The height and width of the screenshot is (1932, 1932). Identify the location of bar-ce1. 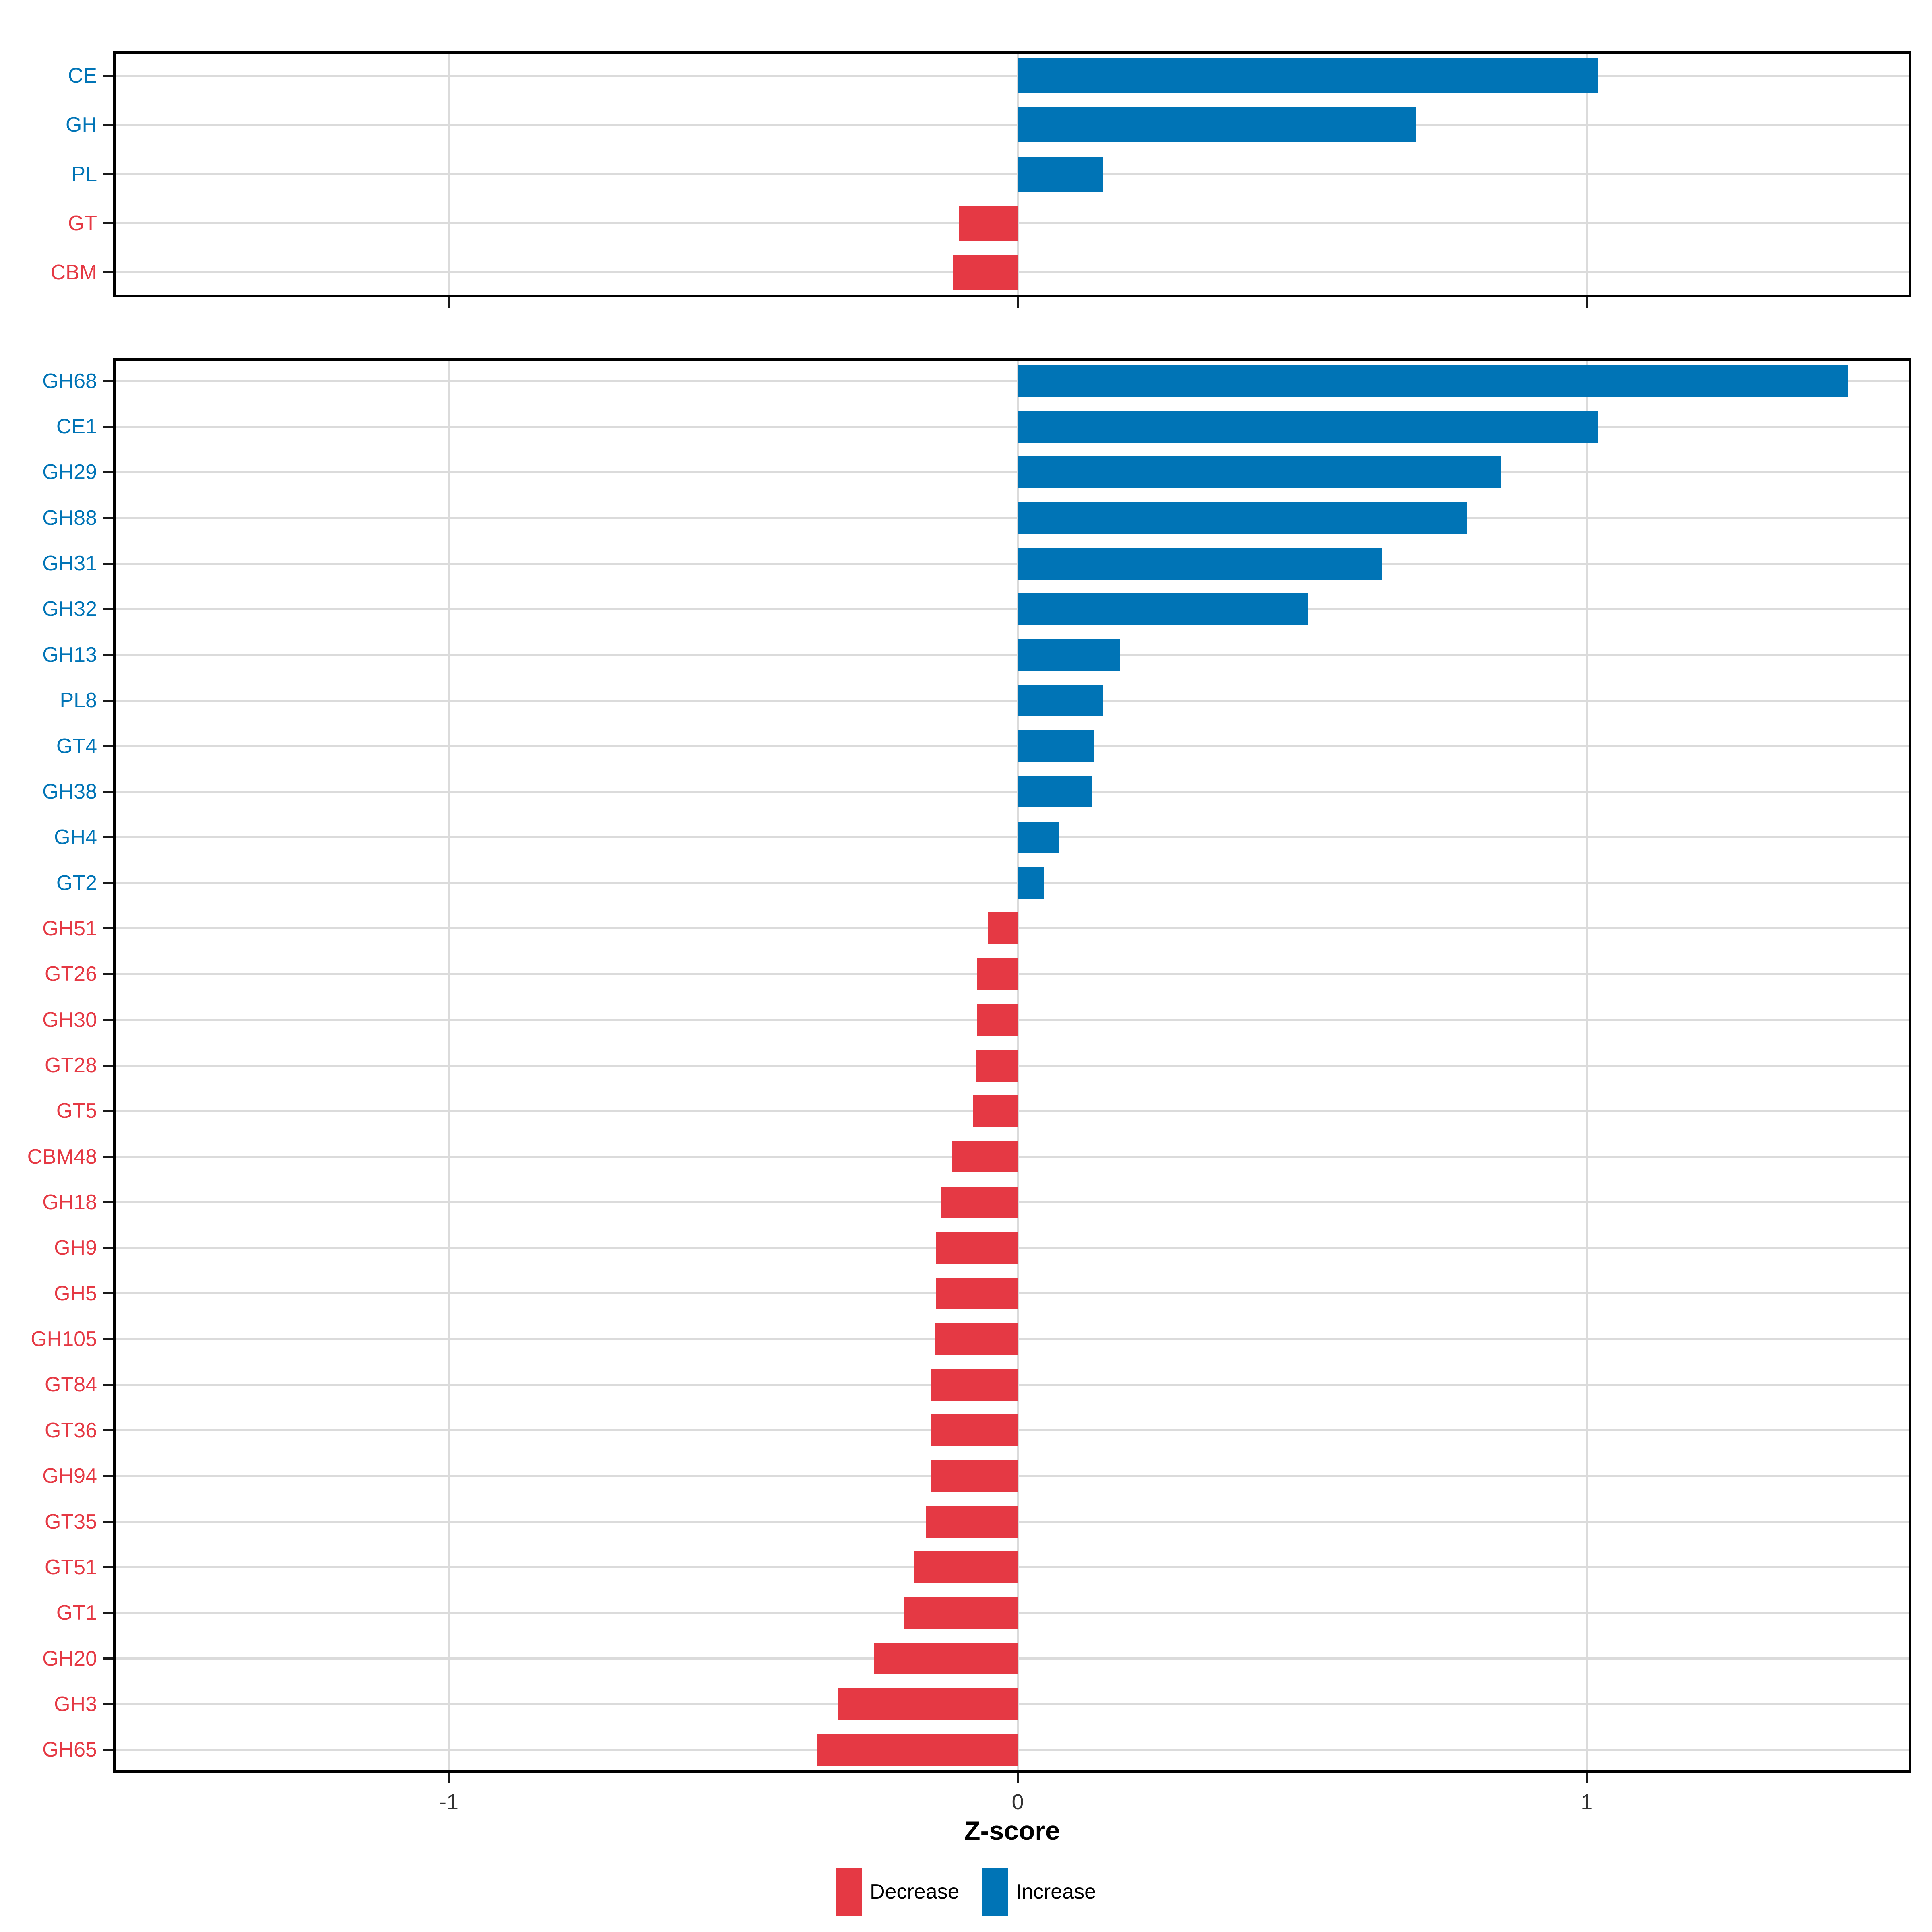
(1308, 427).